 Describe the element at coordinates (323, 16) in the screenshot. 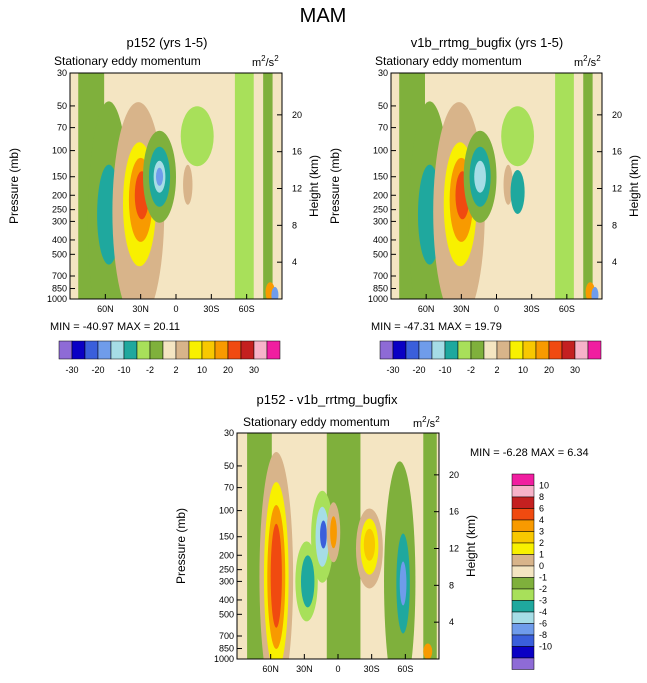

I see `figure-title: MAM` at that location.